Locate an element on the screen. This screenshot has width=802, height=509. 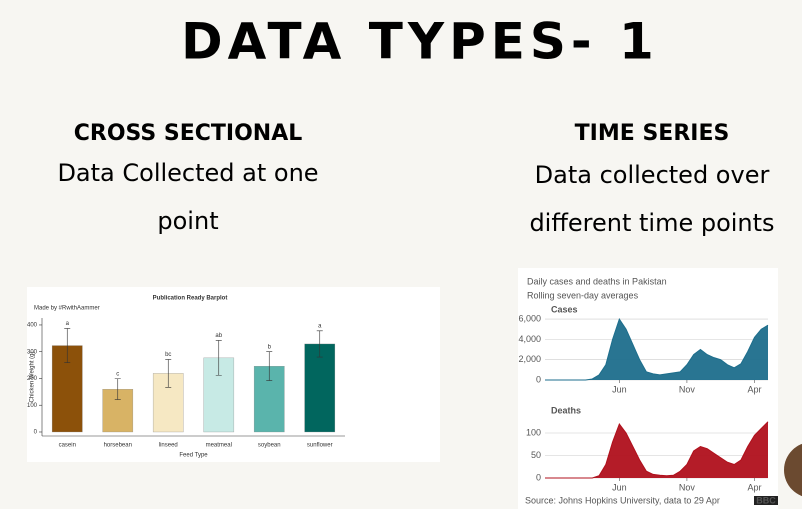
y-tick-label: 300 is located at coordinates (32, 352).